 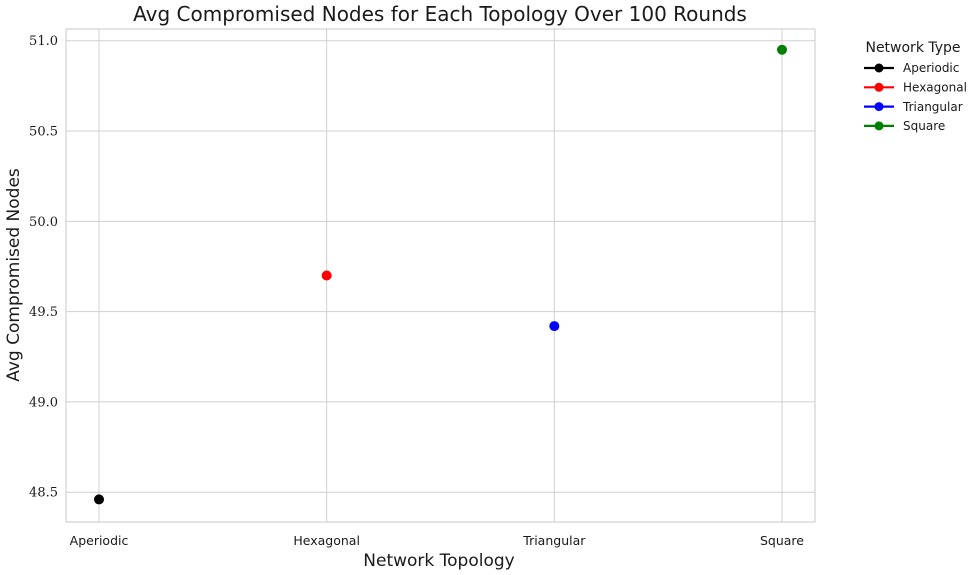 I want to click on legend-title: Network Type, so click(x=912, y=48).